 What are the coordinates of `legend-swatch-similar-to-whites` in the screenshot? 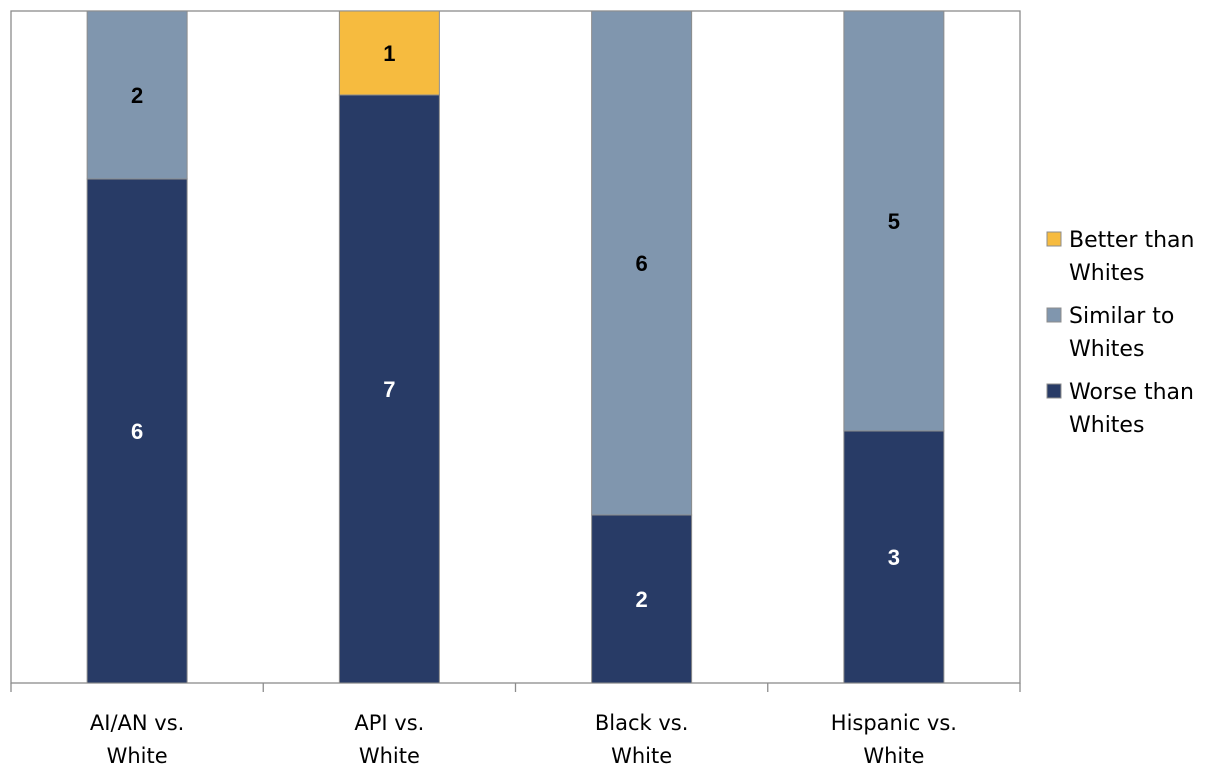 It's located at (1054, 315).